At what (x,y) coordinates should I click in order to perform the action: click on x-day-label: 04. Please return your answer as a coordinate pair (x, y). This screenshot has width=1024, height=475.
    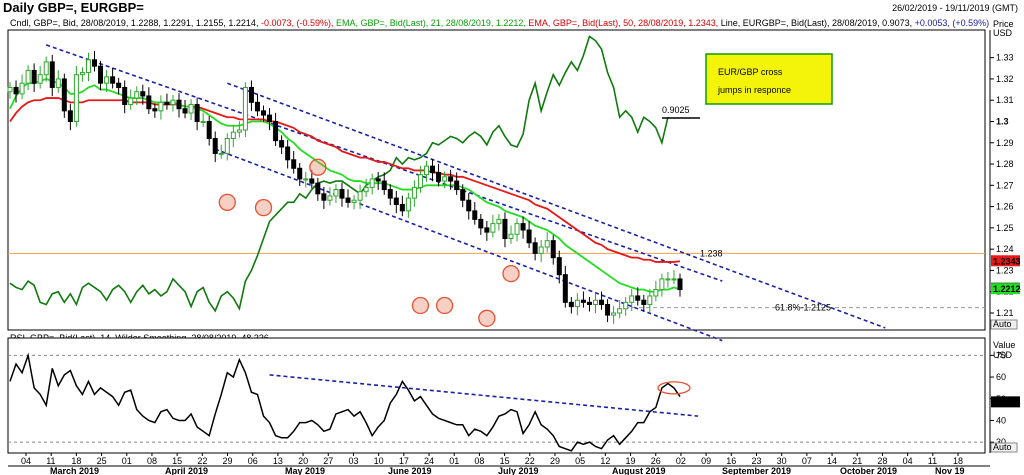
    Looking at the image, I should click on (26, 461).